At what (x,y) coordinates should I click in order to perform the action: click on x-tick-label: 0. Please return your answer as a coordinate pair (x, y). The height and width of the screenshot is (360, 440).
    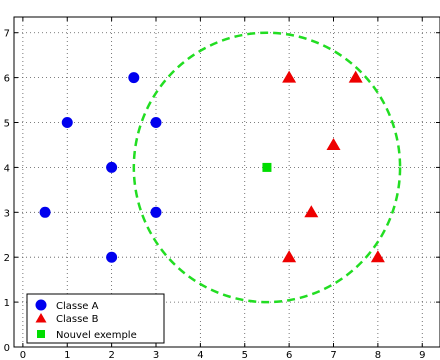
    Looking at the image, I should click on (23, 355).